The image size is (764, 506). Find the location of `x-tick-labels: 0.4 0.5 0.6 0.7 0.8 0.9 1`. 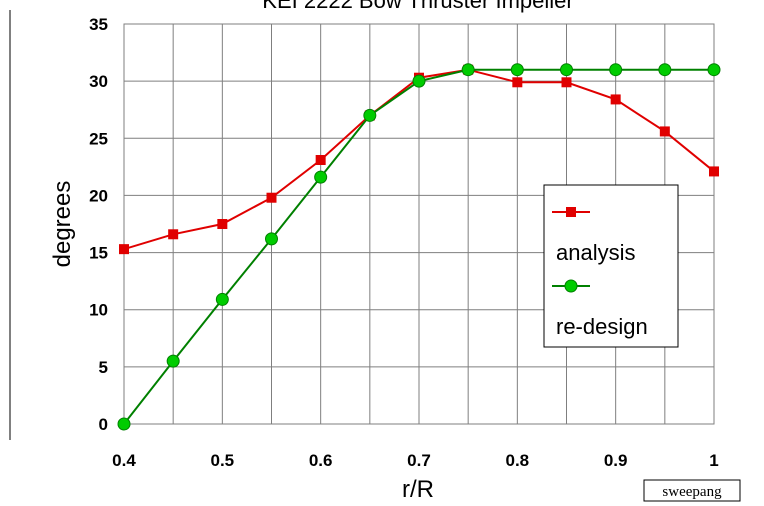

x-tick-labels: 0.4 0.5 0.6 0.7 0.8 0.9 1 is located at coordinates (415, 460).